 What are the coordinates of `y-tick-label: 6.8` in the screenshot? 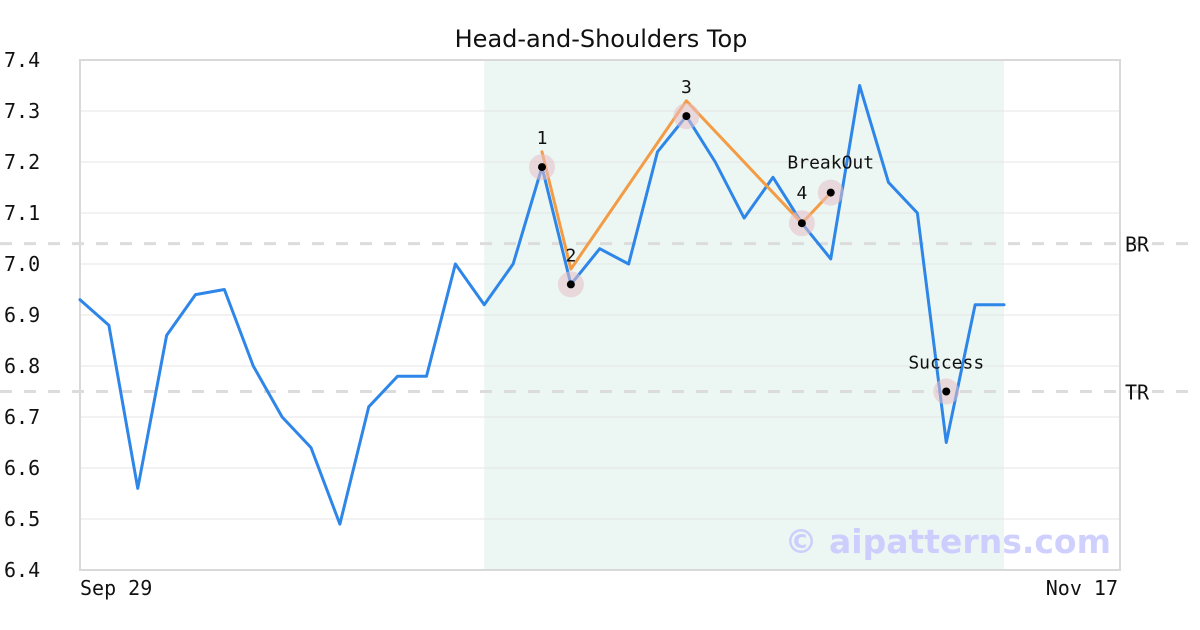 It's located at (22, 366).